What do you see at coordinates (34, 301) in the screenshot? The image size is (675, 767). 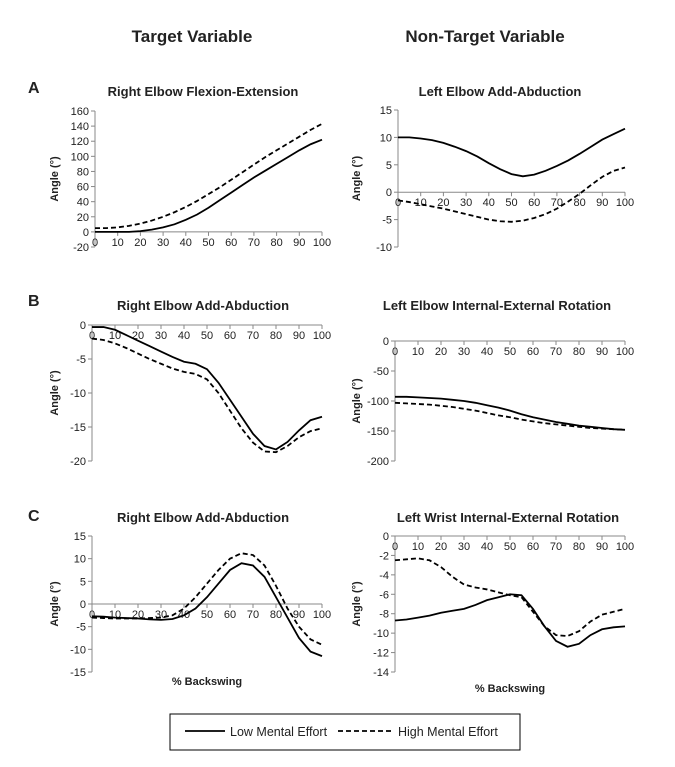 I see `row-letter: B` at bounding box center [34, 301].